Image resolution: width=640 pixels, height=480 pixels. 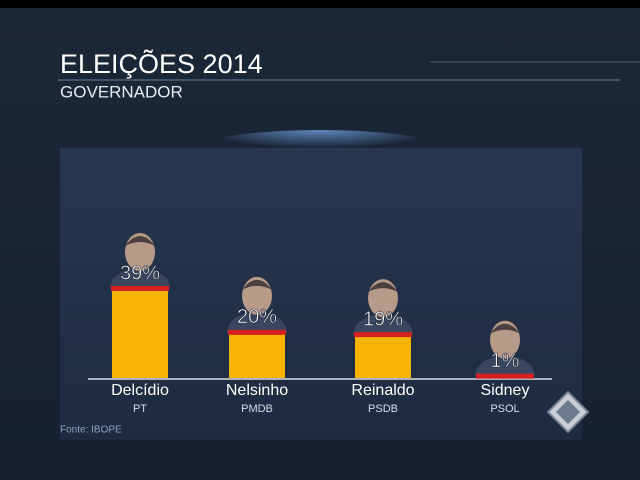 I want to click on source-note: Fonte: IBOPE, so click(x=91, y=430).